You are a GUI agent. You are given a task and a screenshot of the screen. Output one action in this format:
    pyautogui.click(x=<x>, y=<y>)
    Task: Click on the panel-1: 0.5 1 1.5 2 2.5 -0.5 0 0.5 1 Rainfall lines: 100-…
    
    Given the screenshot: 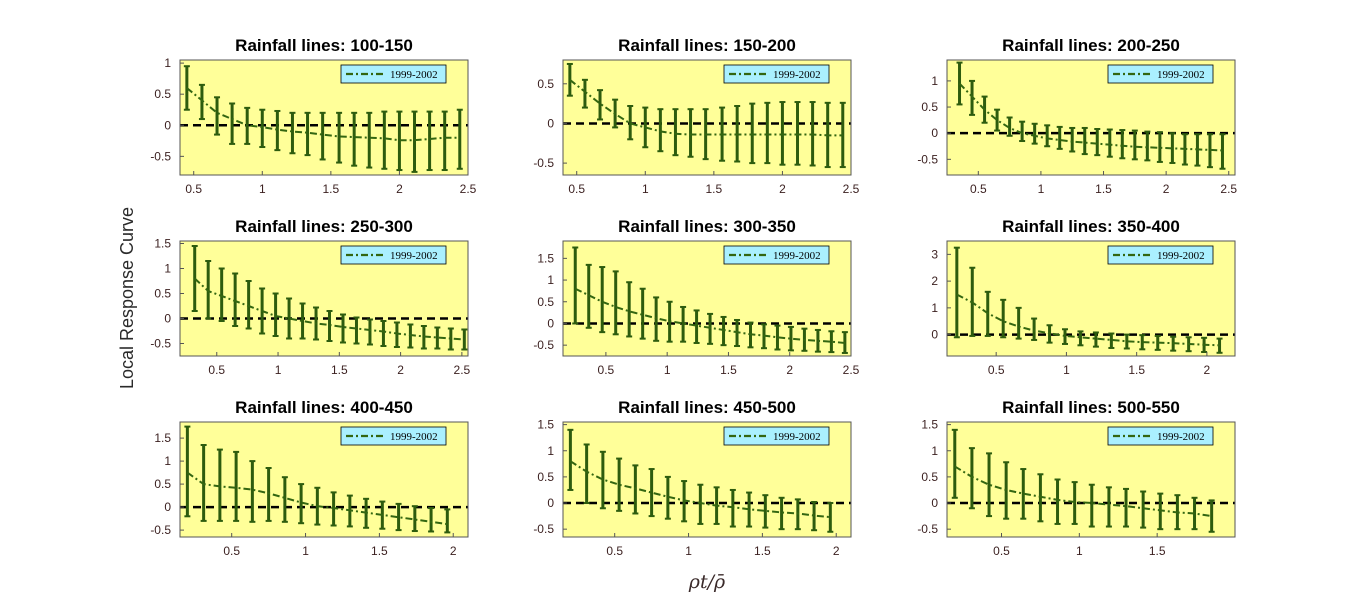 What is the action you would take?
    pyautogui.click(x=313, y=116)
    